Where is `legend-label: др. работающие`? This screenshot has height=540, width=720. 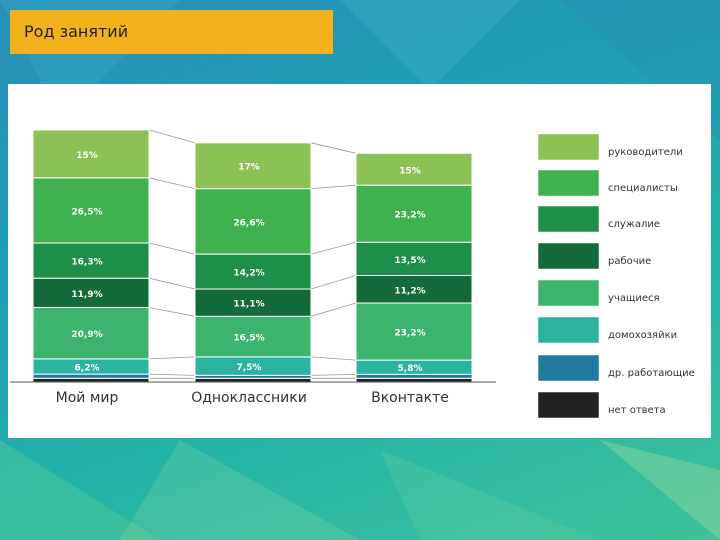
legend-label: др. работающие is located at coordinates (651, 373).